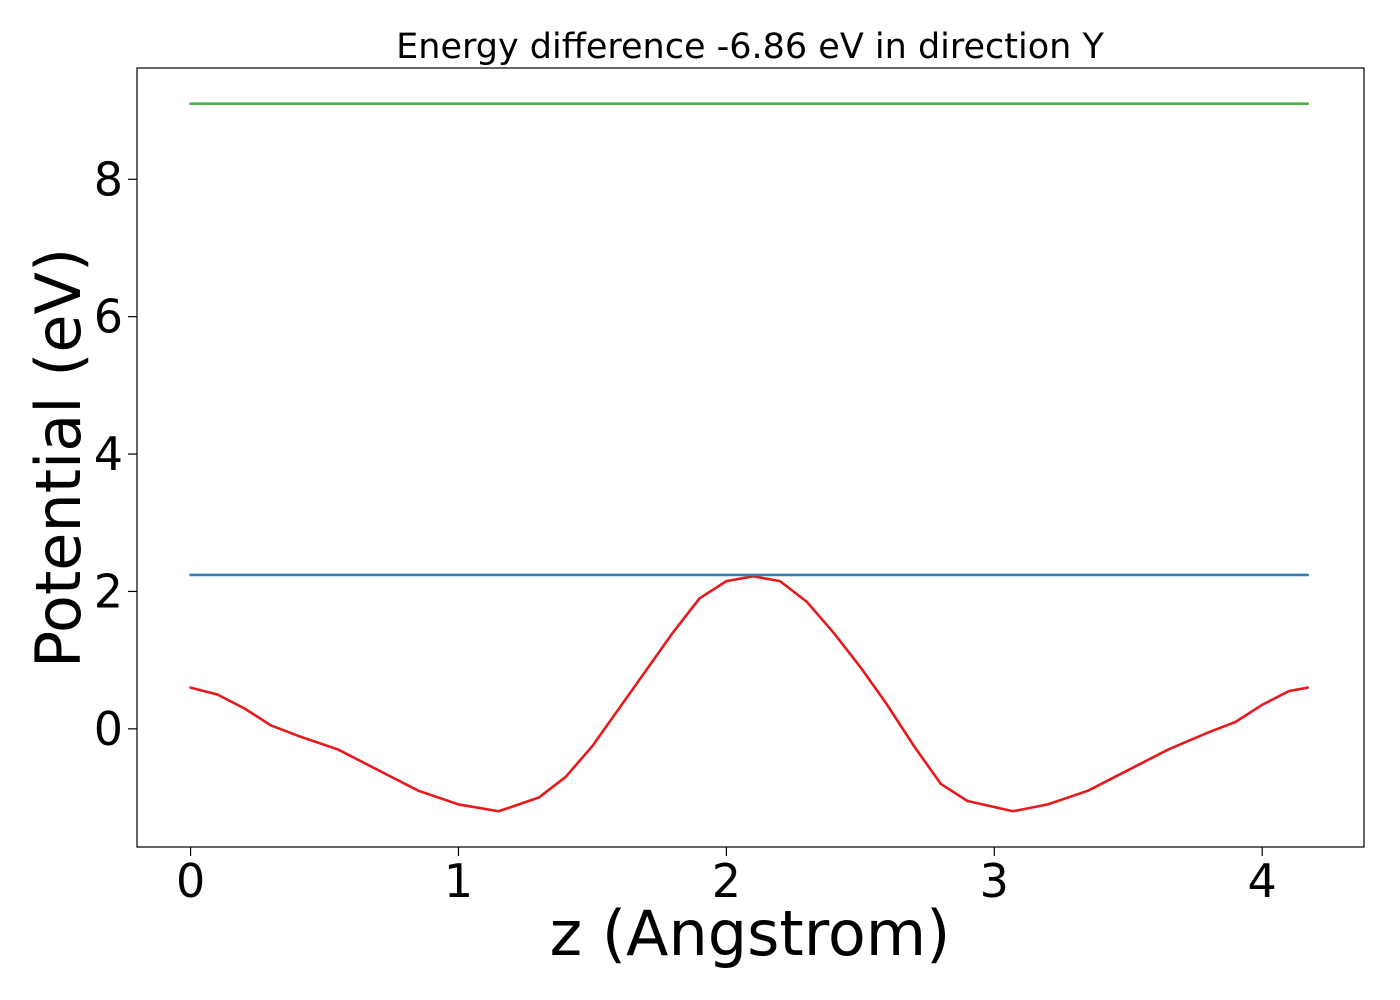 The width and height of the screenshot is (1400, 1000). I want to click on x-tick-label: 3, so click(994, 881).